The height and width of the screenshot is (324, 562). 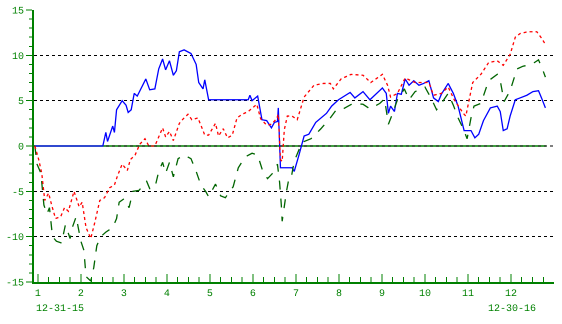 What do you see at coordinates (209, 294) in the screenshot?
I see `x-tick-label: 5` at bounding box center [209, 294].